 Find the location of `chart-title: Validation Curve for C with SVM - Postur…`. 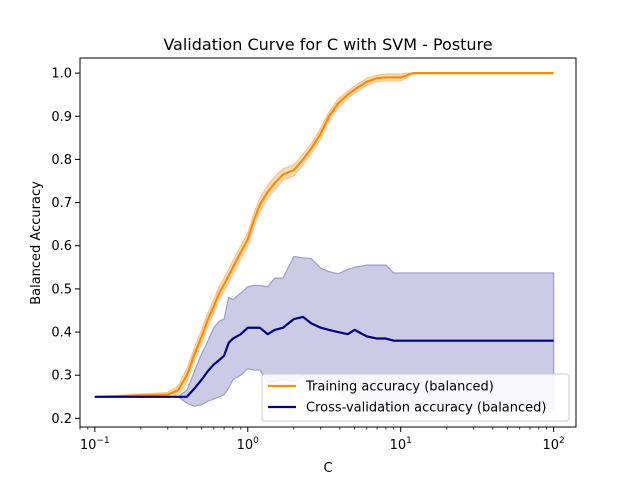

chart-title: Validation Curve for C with SVM - Postur… is located at coordinates (327, 44).